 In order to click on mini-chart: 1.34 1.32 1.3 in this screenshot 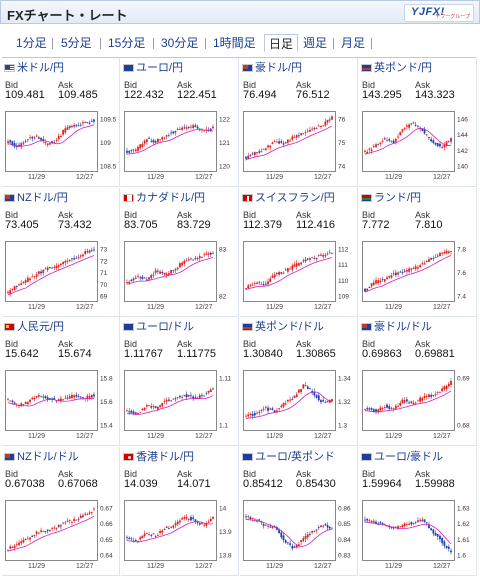, I will do `click(299, 400)`.